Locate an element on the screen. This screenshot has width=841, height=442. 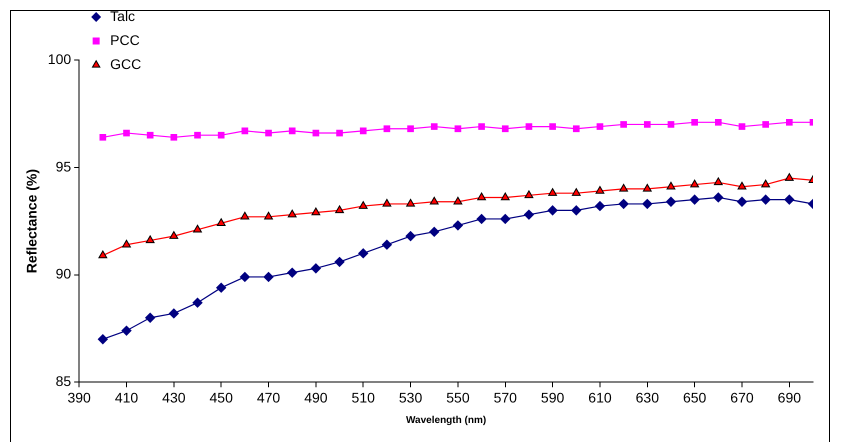
y-axis-title: Reflectance (%) is located at coordinates (31, 221).